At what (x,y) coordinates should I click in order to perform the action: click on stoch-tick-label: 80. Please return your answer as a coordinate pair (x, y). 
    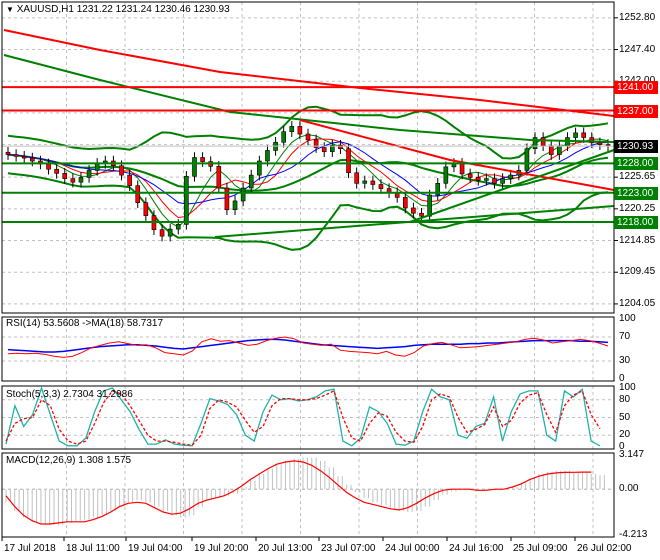
    Looking at the image, I should click on (625, 399).